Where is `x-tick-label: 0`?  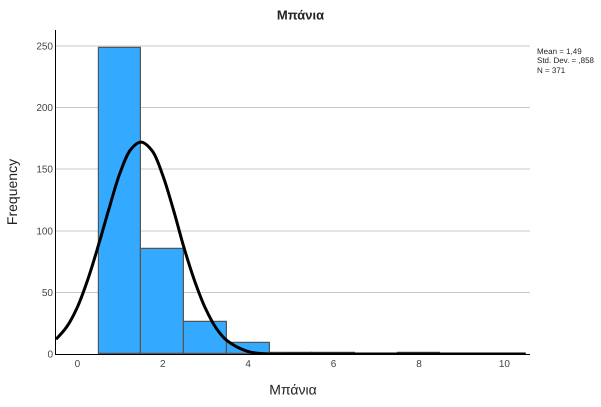
x-tick-label: 0 is located at coordinates (77, 364).